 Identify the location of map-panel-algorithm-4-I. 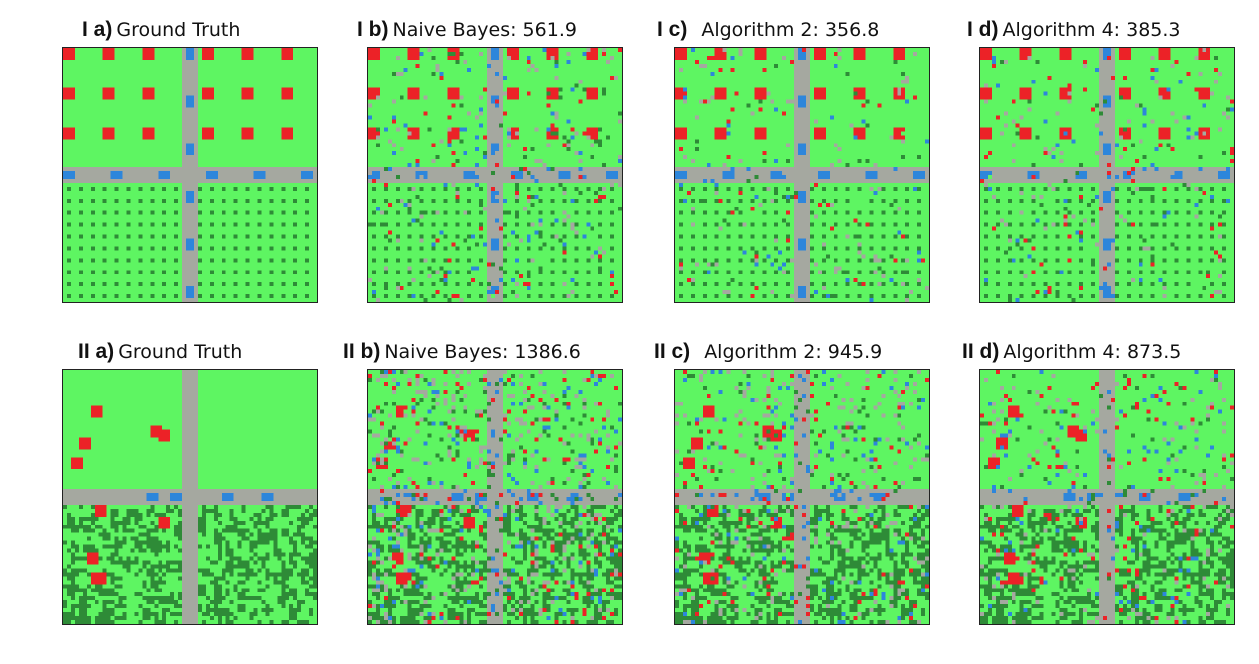
(1107, 175).